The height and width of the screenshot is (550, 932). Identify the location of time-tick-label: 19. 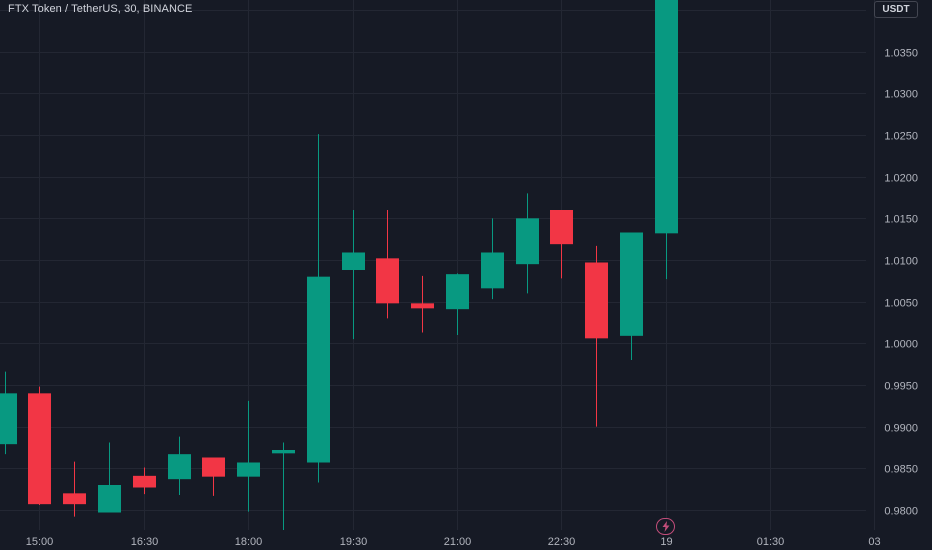
(666, 542).